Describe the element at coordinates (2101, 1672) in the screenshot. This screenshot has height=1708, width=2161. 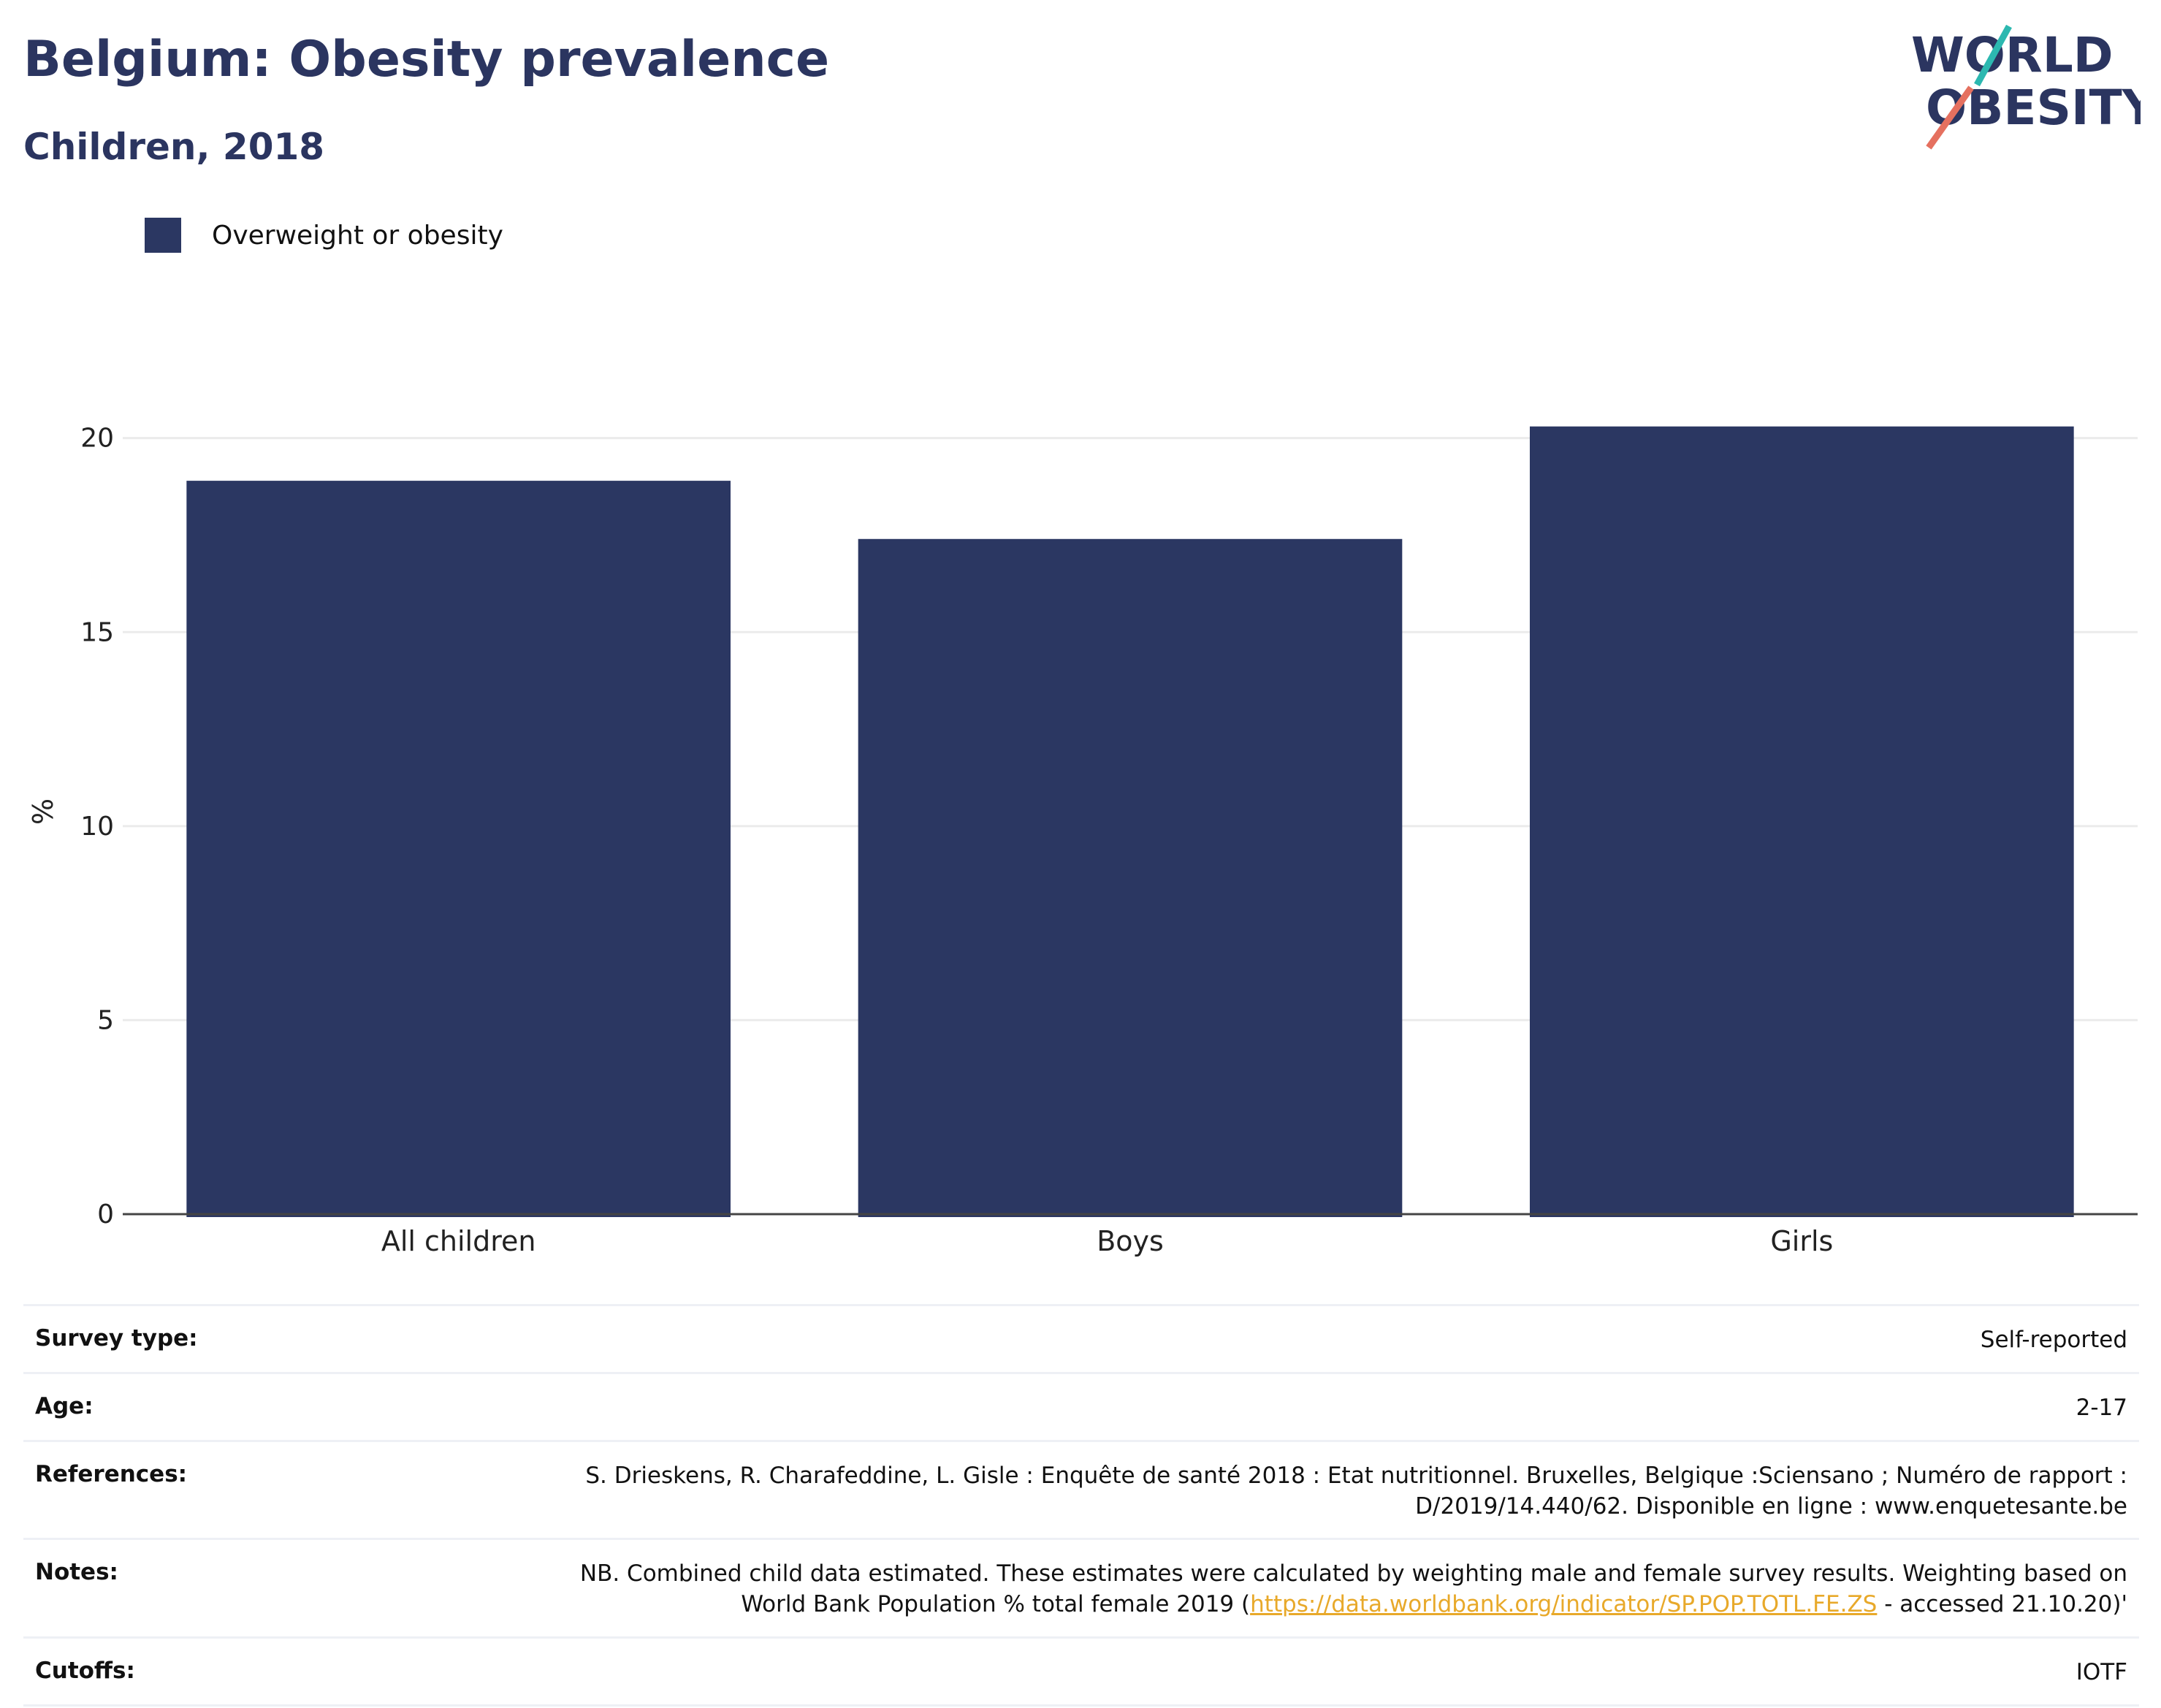
I see `meta-value-cutoffs: IOTF` at that location.